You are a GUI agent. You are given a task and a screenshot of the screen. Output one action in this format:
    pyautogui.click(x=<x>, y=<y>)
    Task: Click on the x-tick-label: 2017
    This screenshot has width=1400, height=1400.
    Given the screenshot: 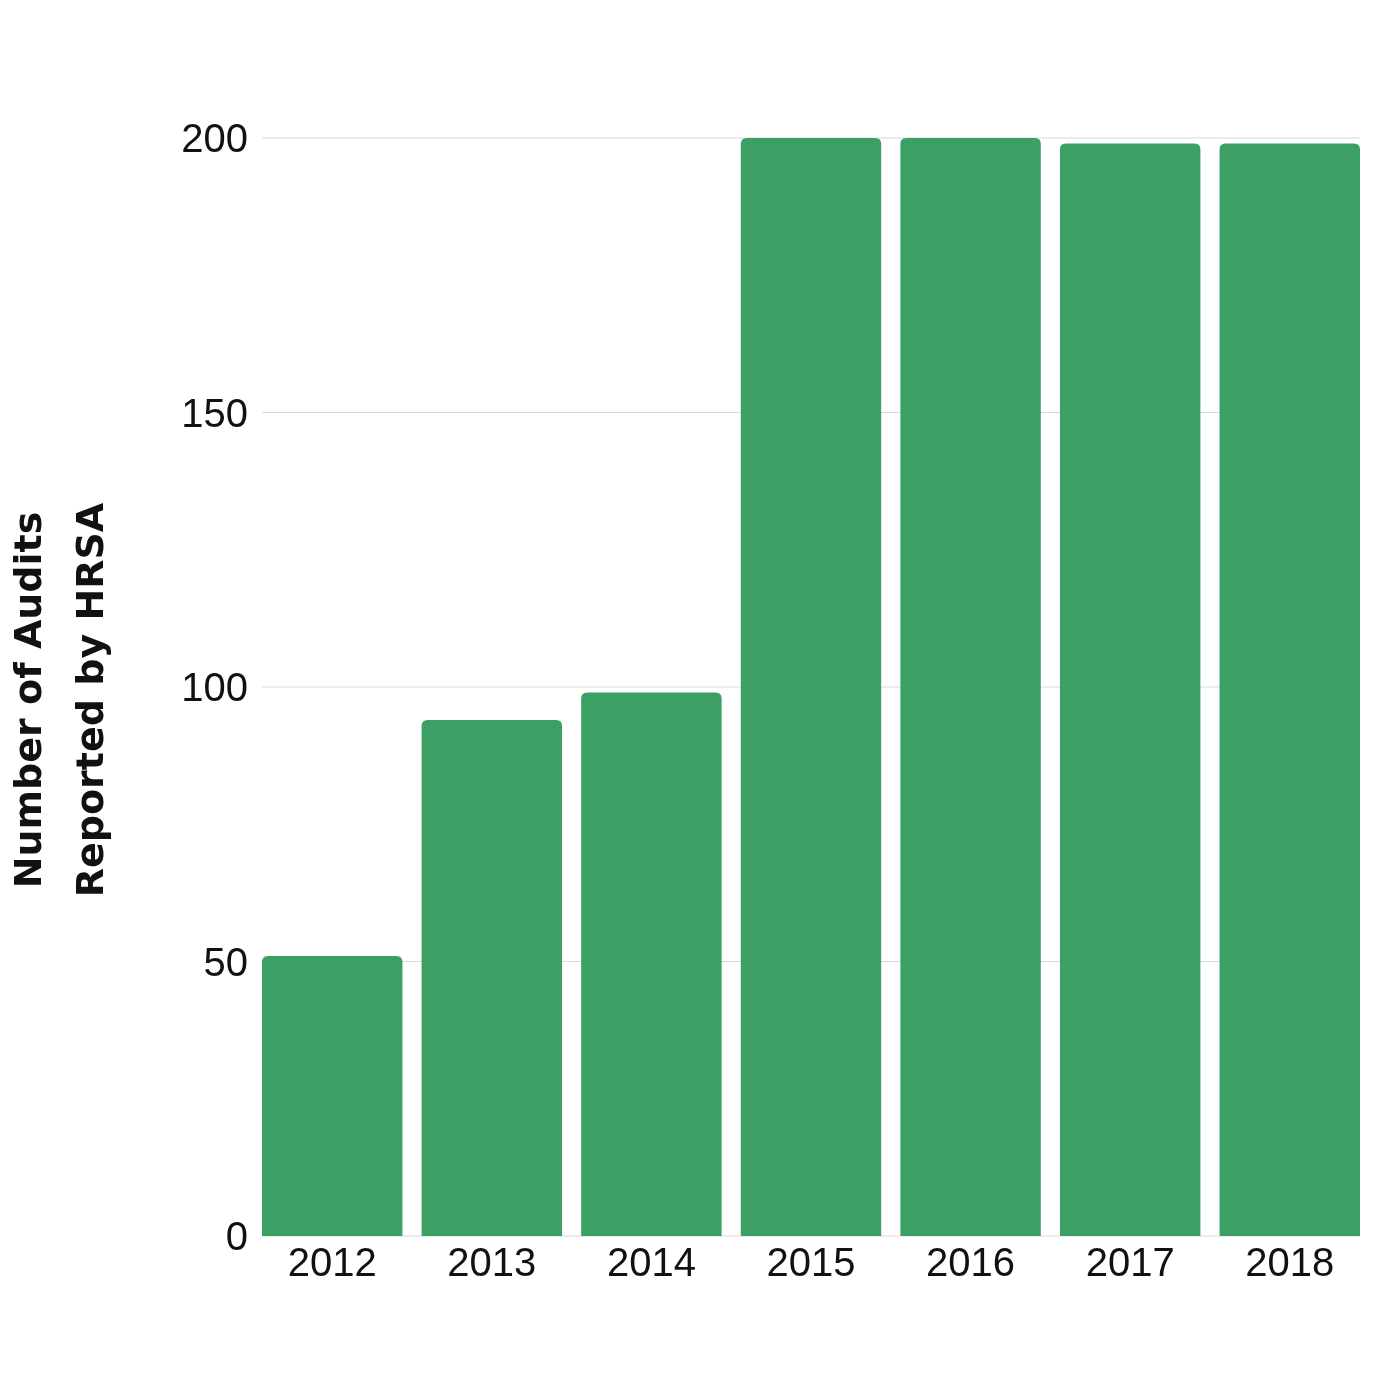 What is the action you would take?
    pyautogui.click(x=1130, y=1262)
    